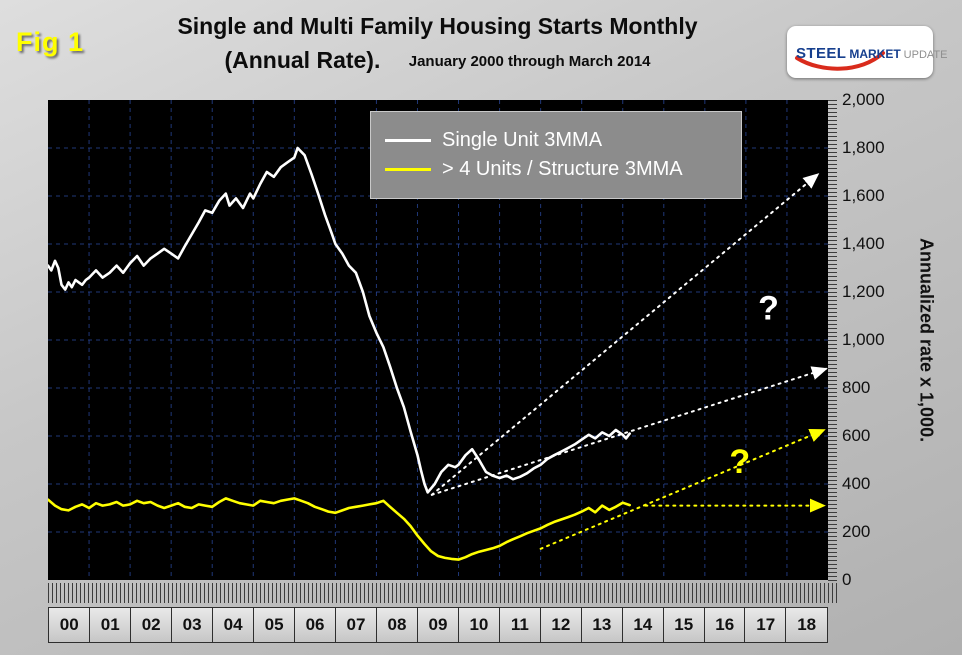  Describe the element at coordinates (110, 625) in the screenshot. I see `x-year-label: 01` at that location.